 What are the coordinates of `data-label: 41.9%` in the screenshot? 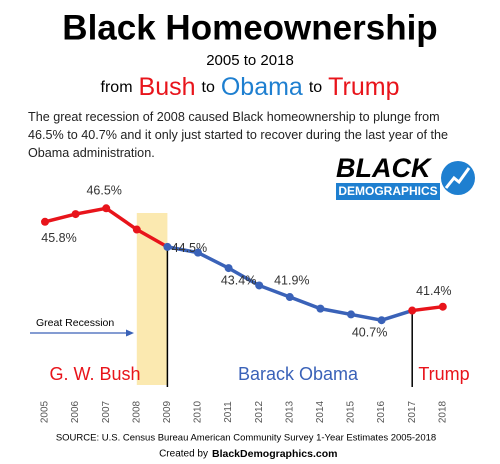 It's located at (291, 280).